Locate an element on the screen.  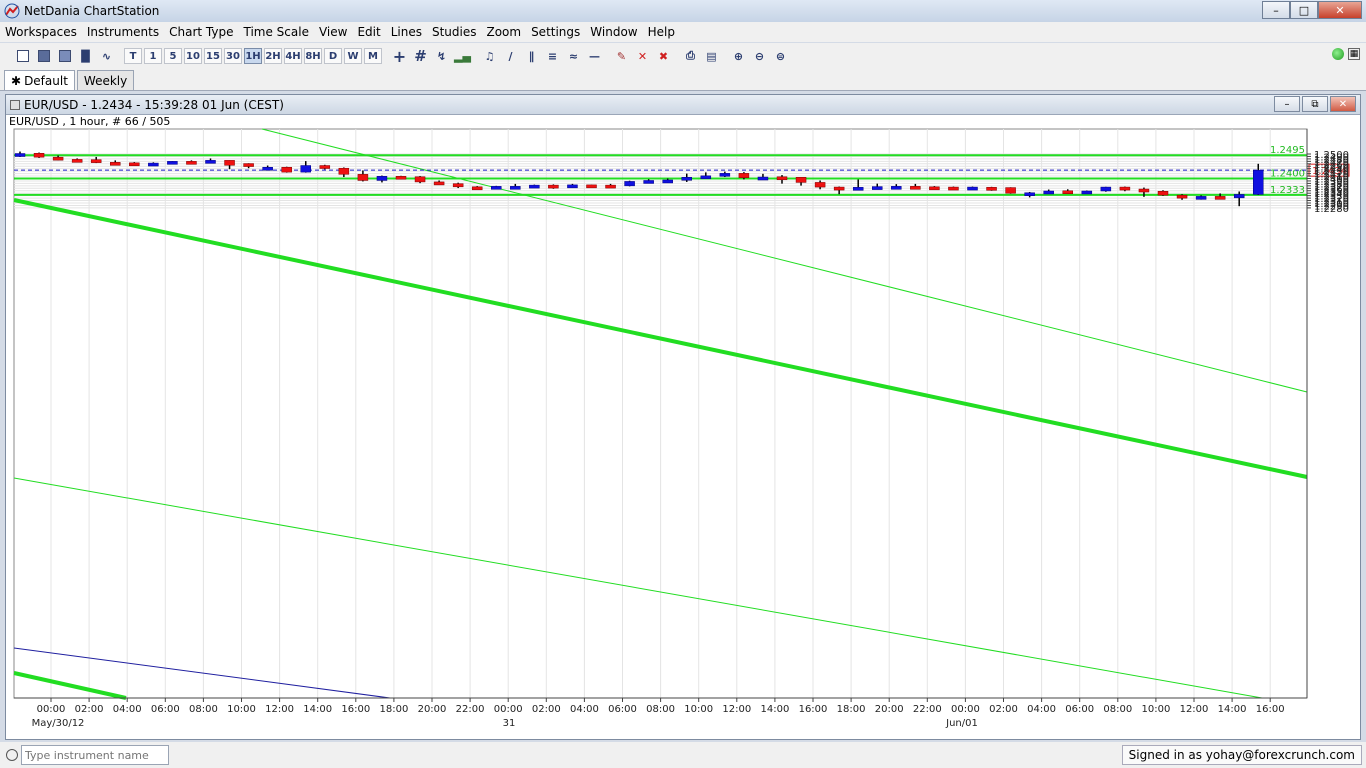
histogram-icon: ▂▄ is located at coordinates (462, 56).